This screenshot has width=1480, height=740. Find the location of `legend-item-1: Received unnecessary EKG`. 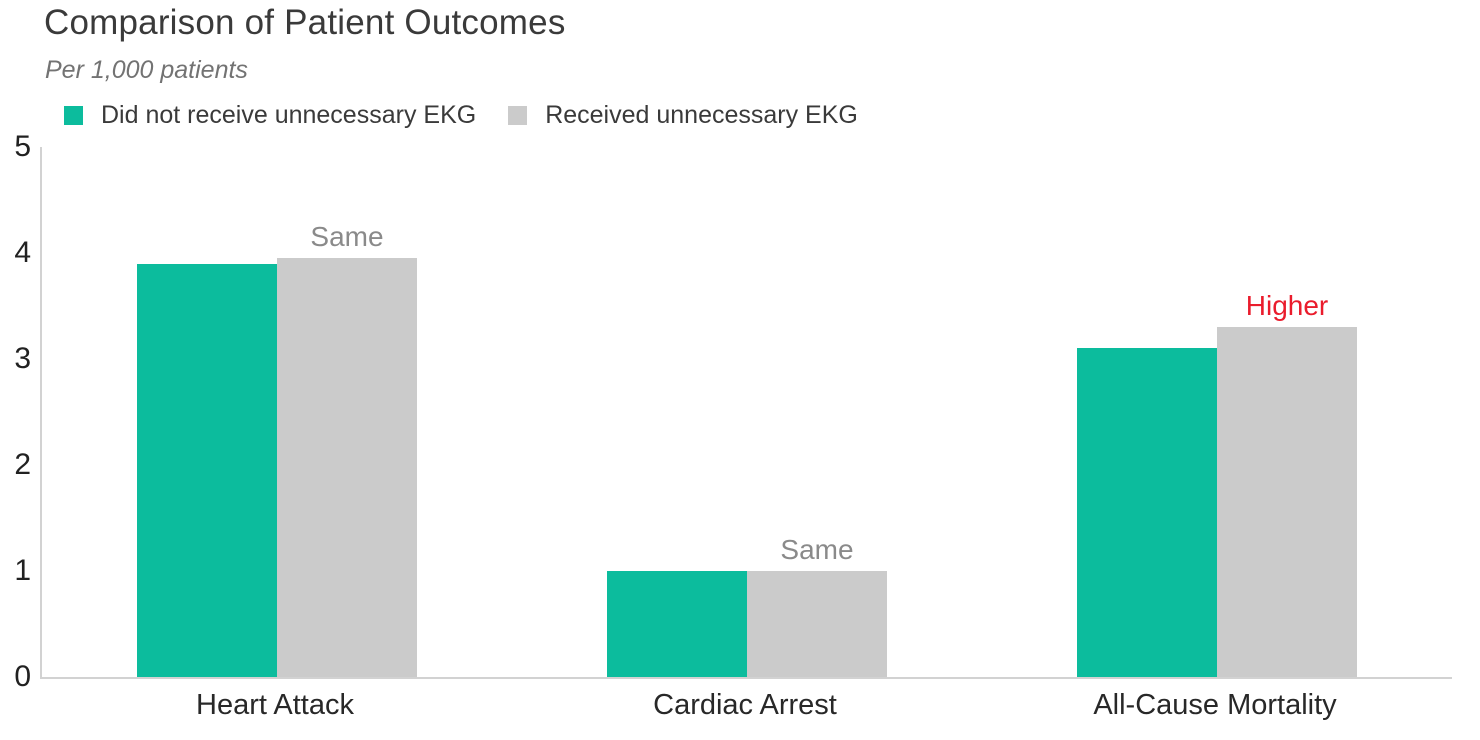

legend-item-1: Received unnecessary EKG is located at coordinates (683, 115).